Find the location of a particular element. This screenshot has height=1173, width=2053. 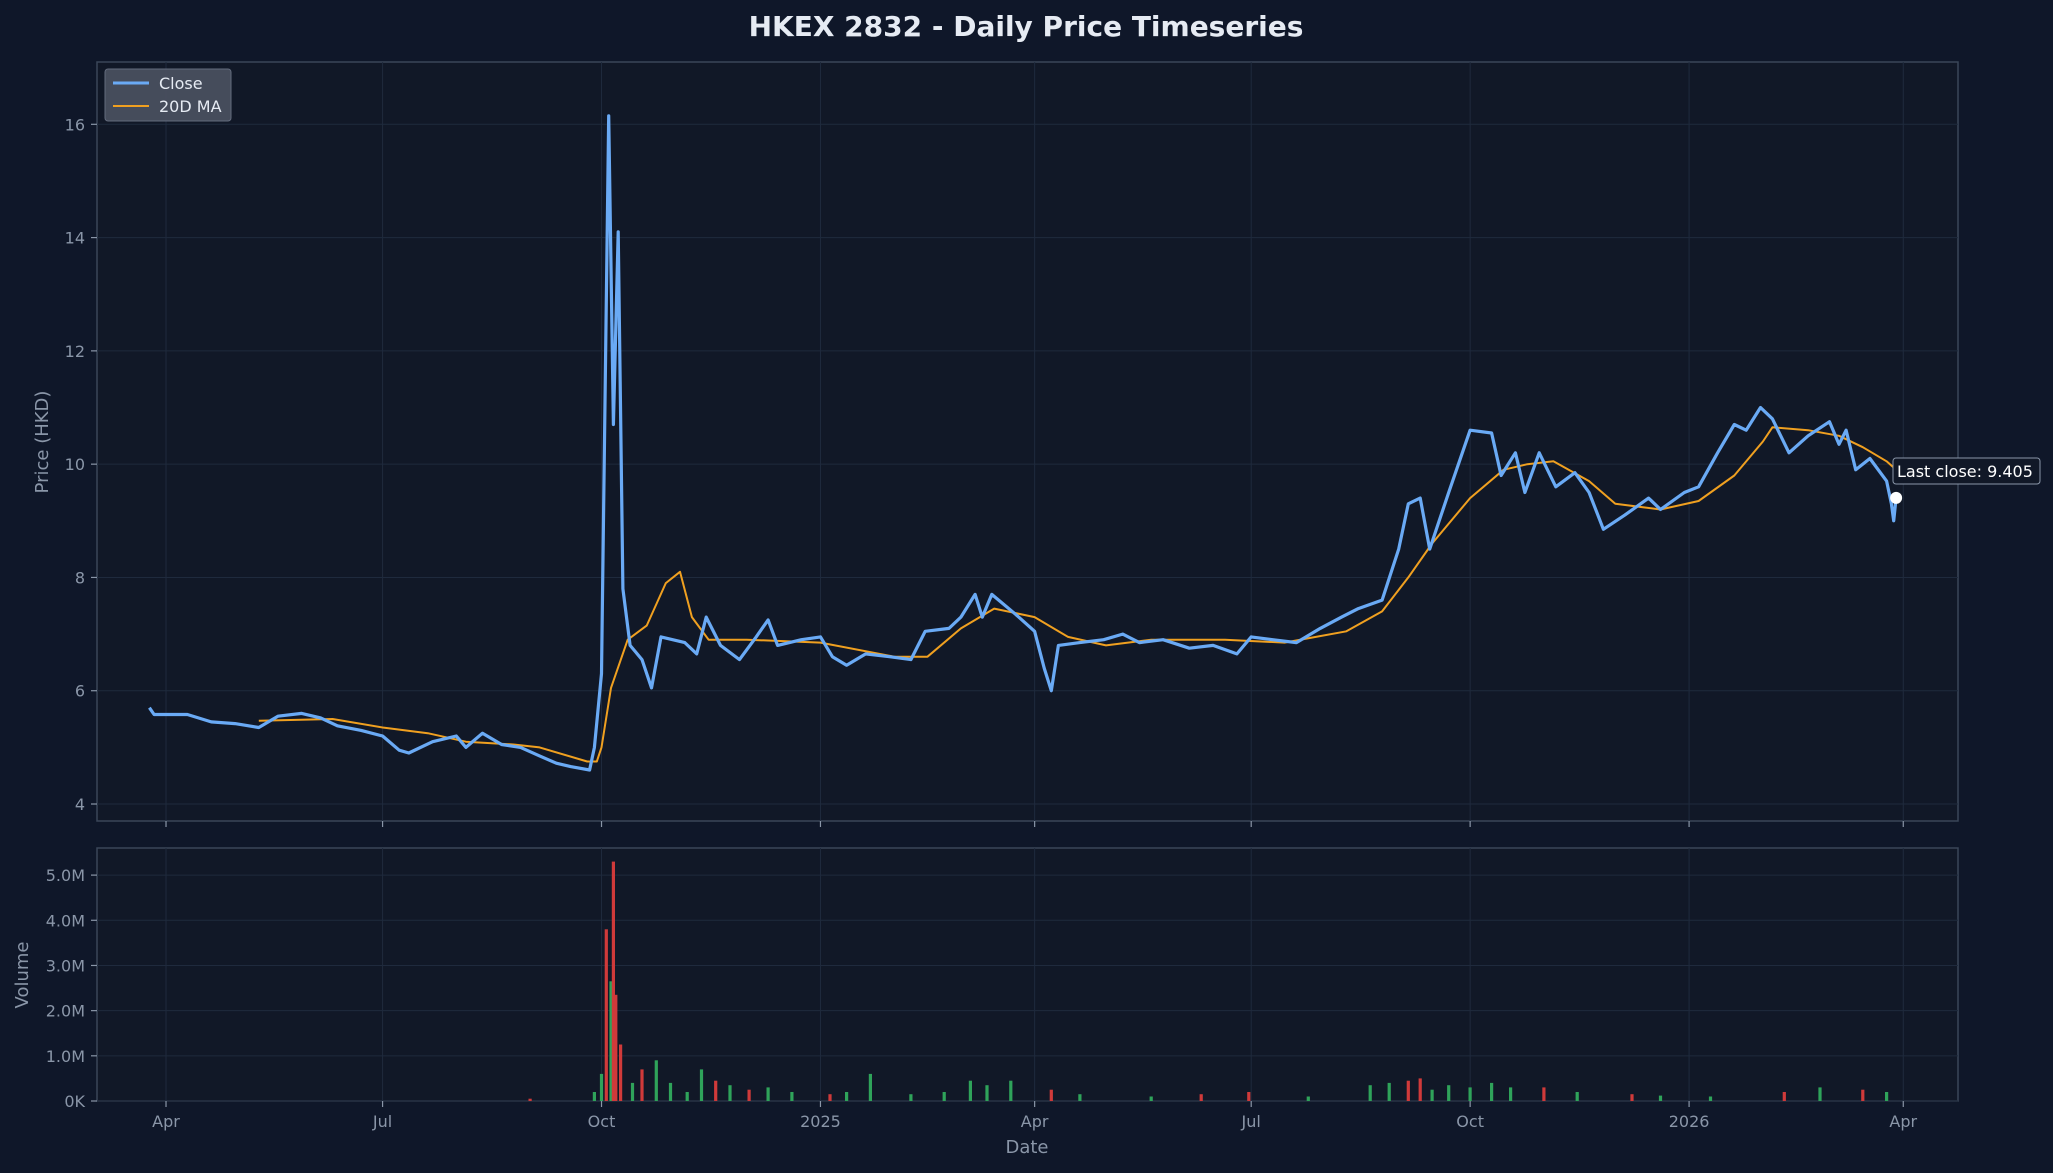

price-y-tick-label-3: 10 is located at coordinates (75, 464).